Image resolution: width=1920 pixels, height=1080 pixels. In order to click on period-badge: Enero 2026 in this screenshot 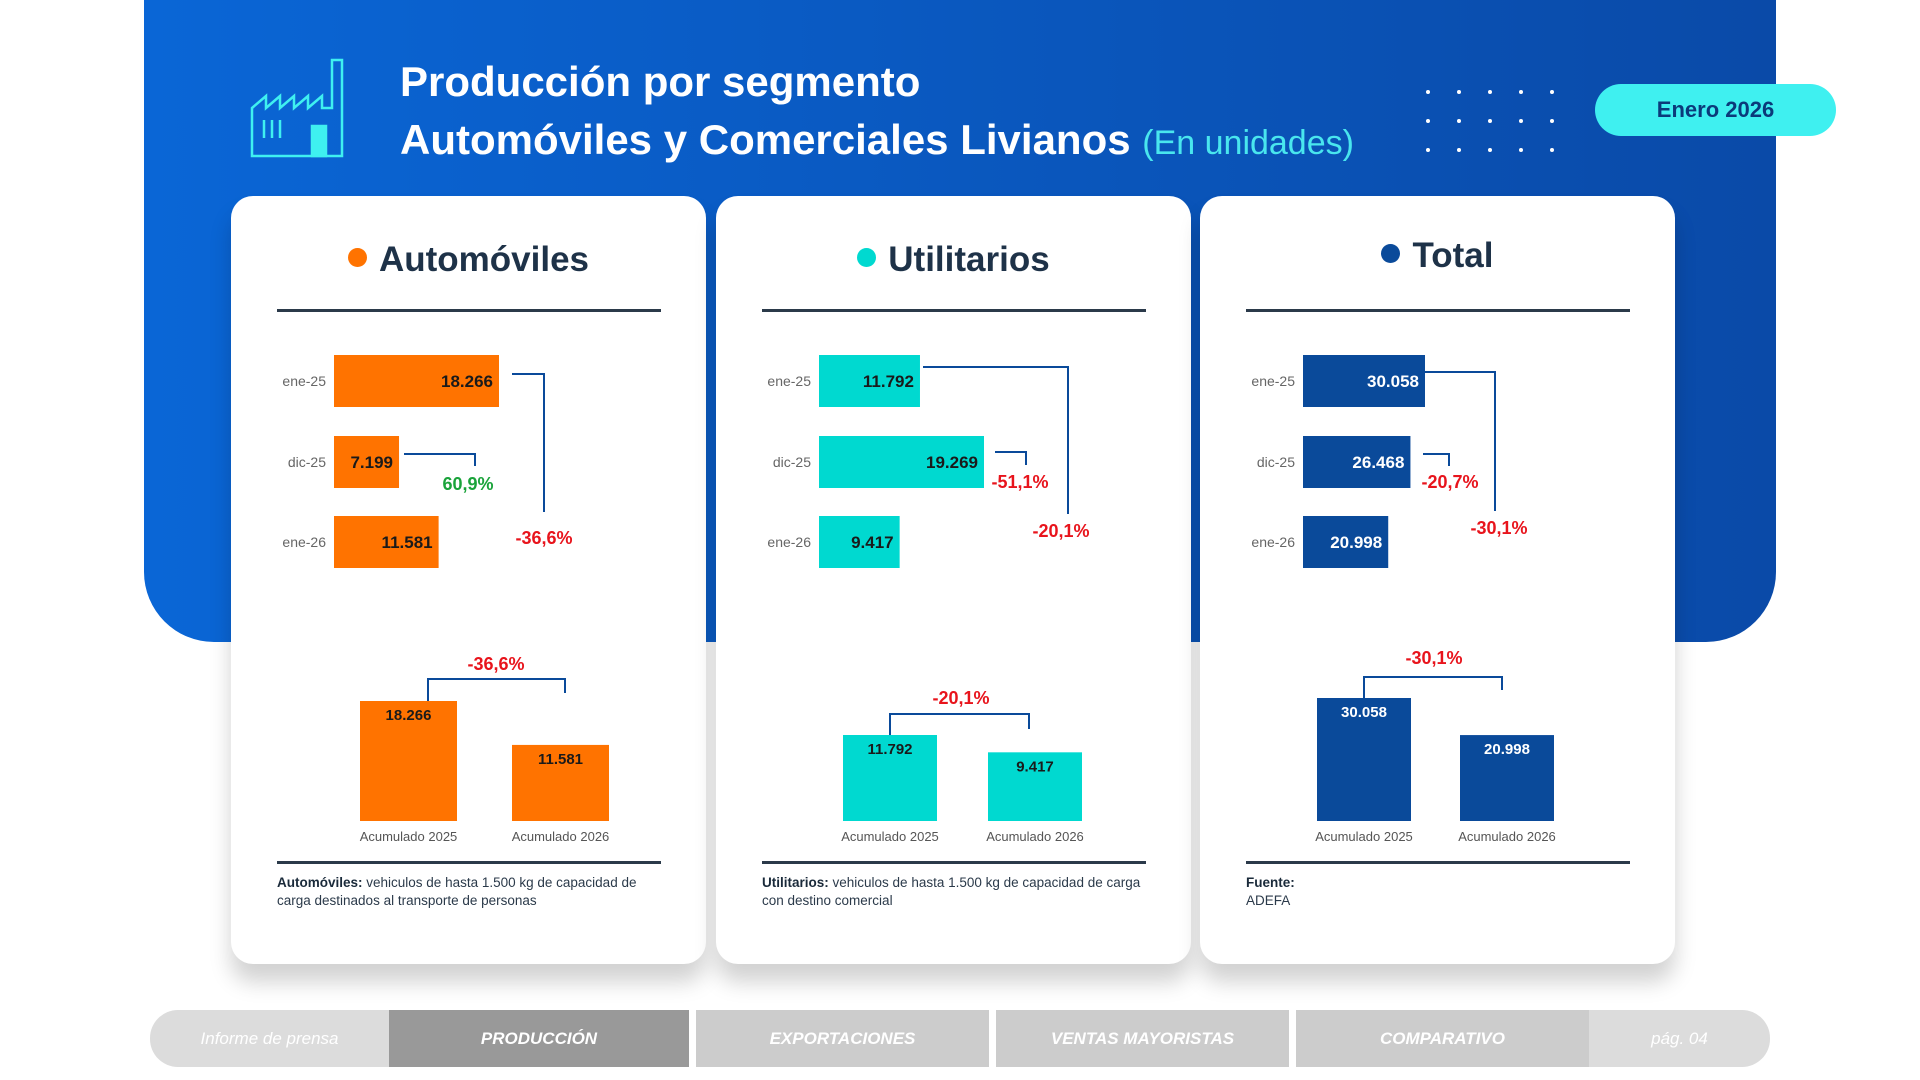, I will do `click(1715, 110)`.